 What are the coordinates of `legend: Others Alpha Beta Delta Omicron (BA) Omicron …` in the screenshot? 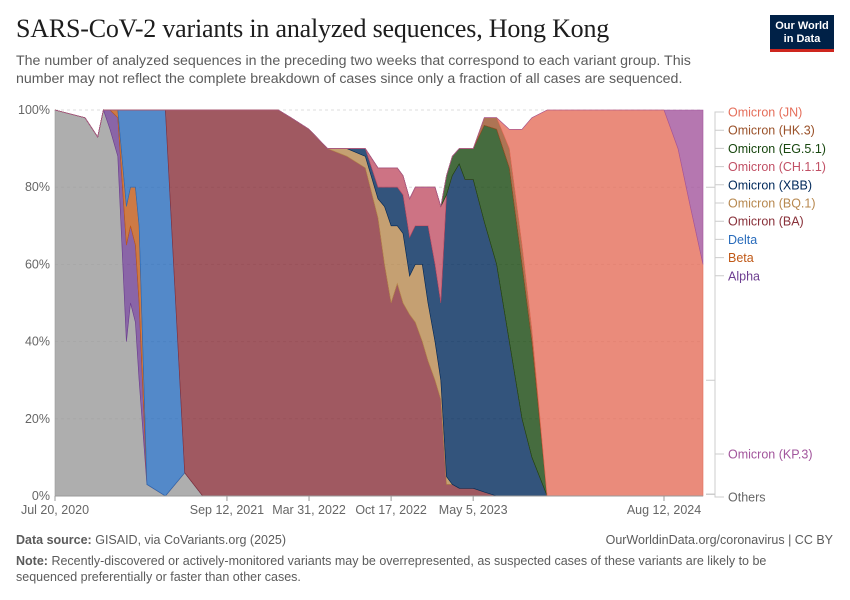 It's located at (766, 305).